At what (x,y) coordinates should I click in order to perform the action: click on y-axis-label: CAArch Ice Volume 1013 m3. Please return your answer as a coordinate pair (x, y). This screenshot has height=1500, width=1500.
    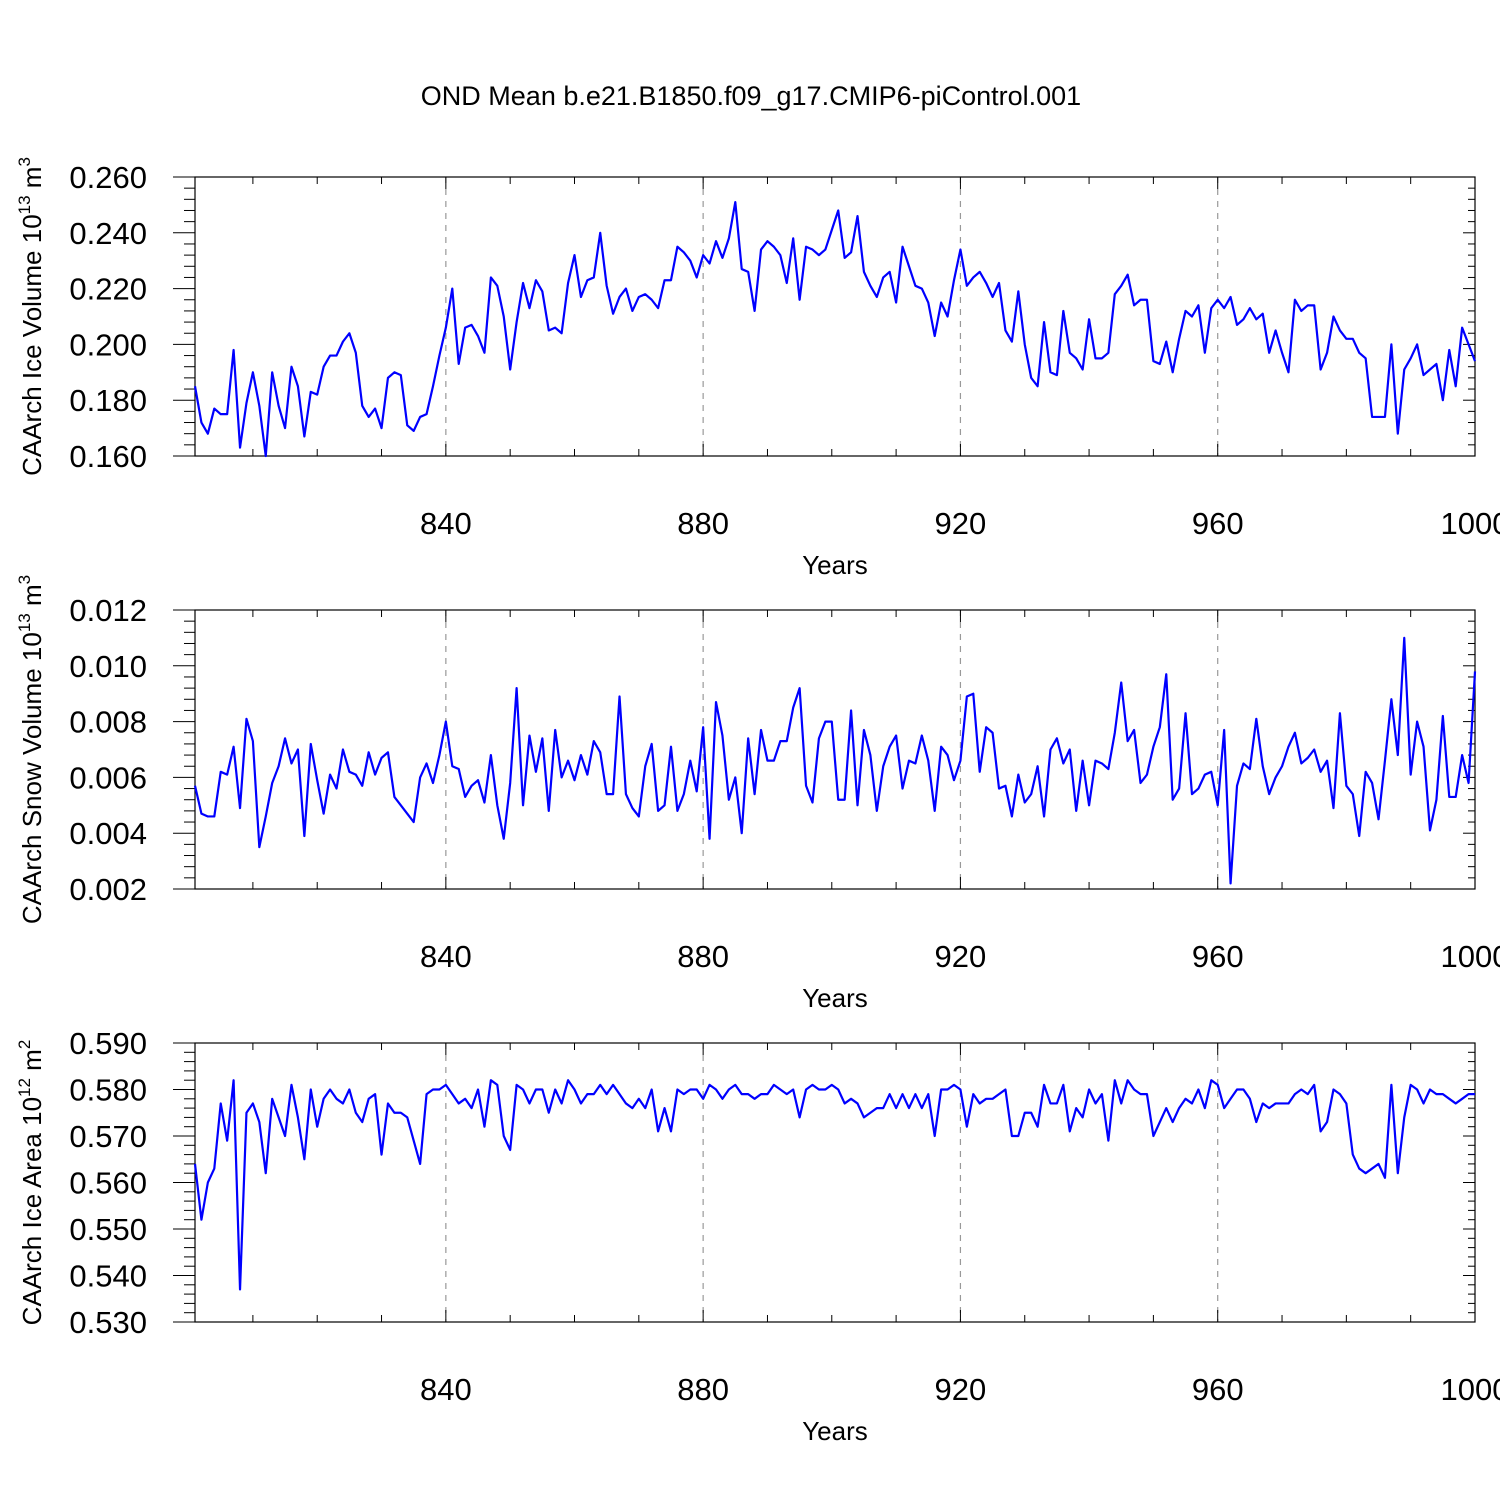
    Looking at the image, I should click on (31, 316).